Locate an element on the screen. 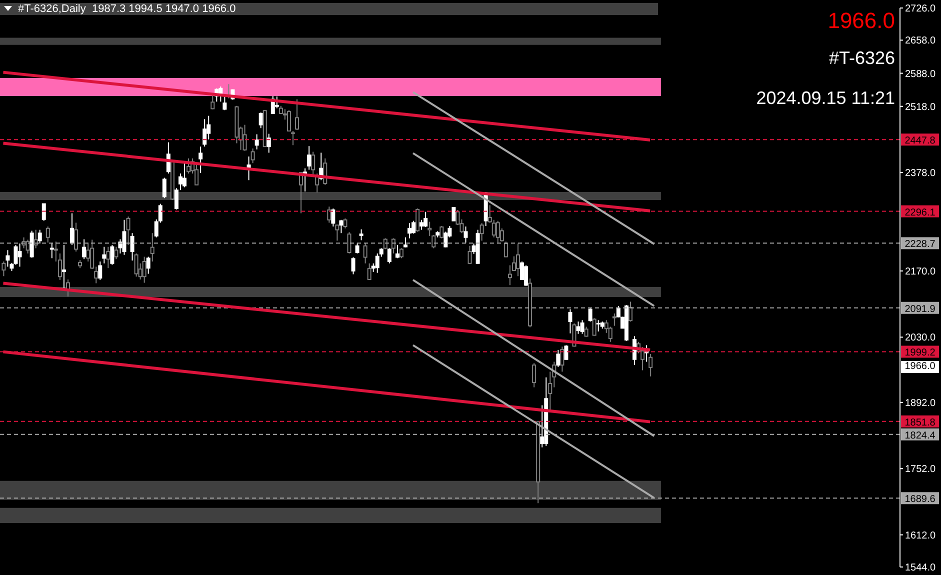  y-tick-label: 2588.0 is located at coordinates (920, 74).